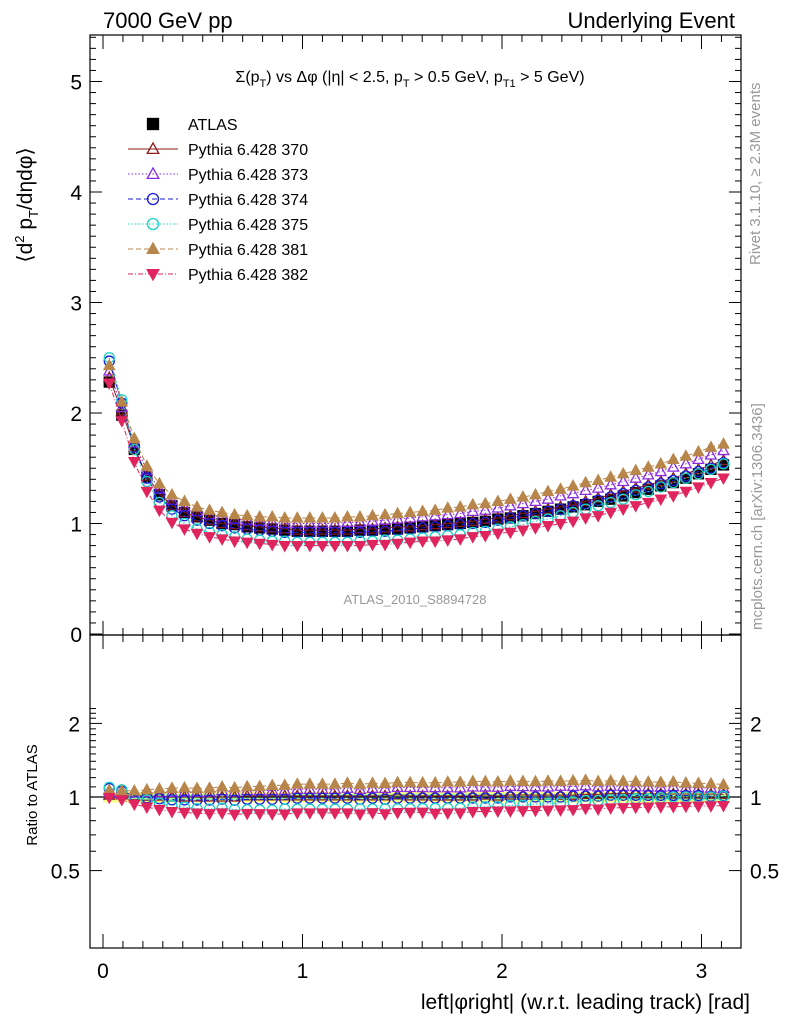 The image size is (786, 1024). What do you see at coordinates (416, 454) in the screenshot?
I see `series-line` at bounding box center [416, 454].